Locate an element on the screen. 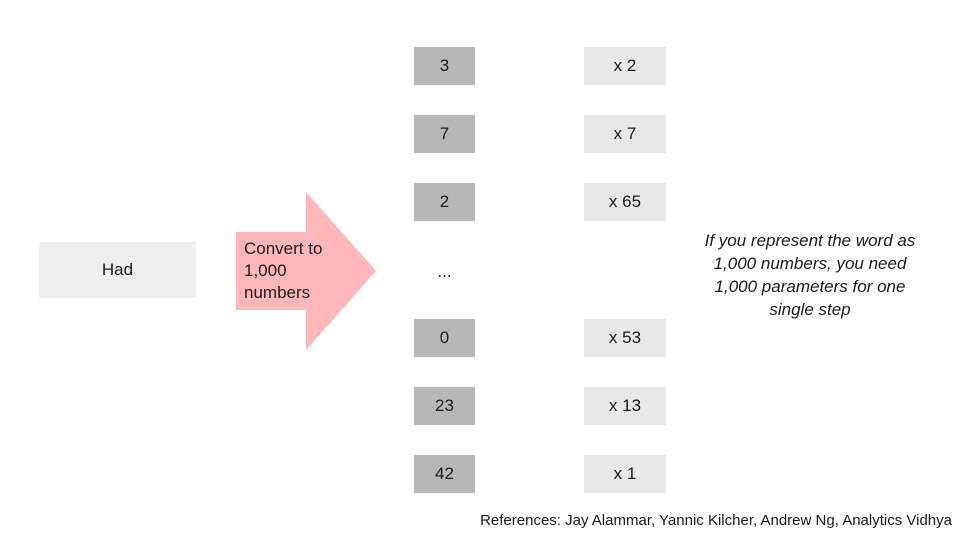 This screenshot has width=960, height=540. arrow-label-line-2: 1,000 is located at coordinates (265, 270).